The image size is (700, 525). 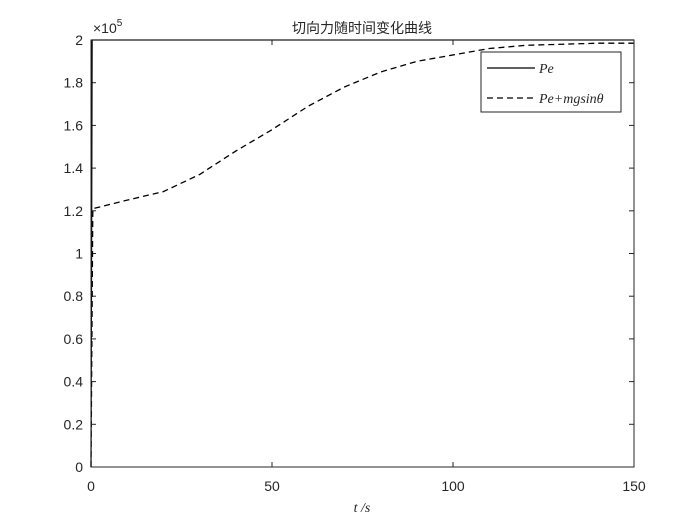 What do you see at coordinates (74, 424) in the screenshot?
I see `y-tick-label: 0.2` at bounding box center [74, 424].